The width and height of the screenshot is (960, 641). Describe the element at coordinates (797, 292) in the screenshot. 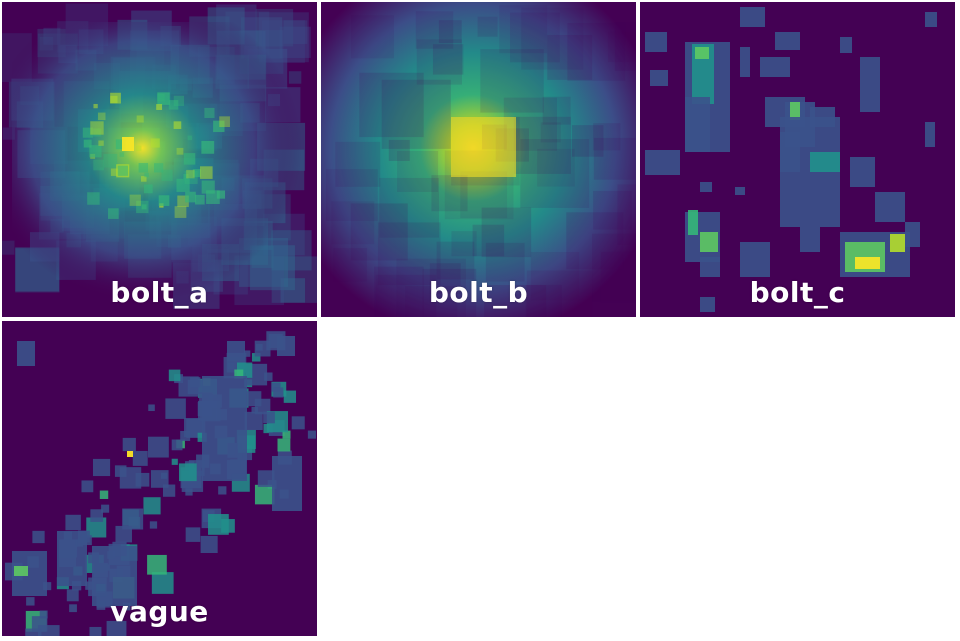

I see `tile-label: bolt_c` at that location.